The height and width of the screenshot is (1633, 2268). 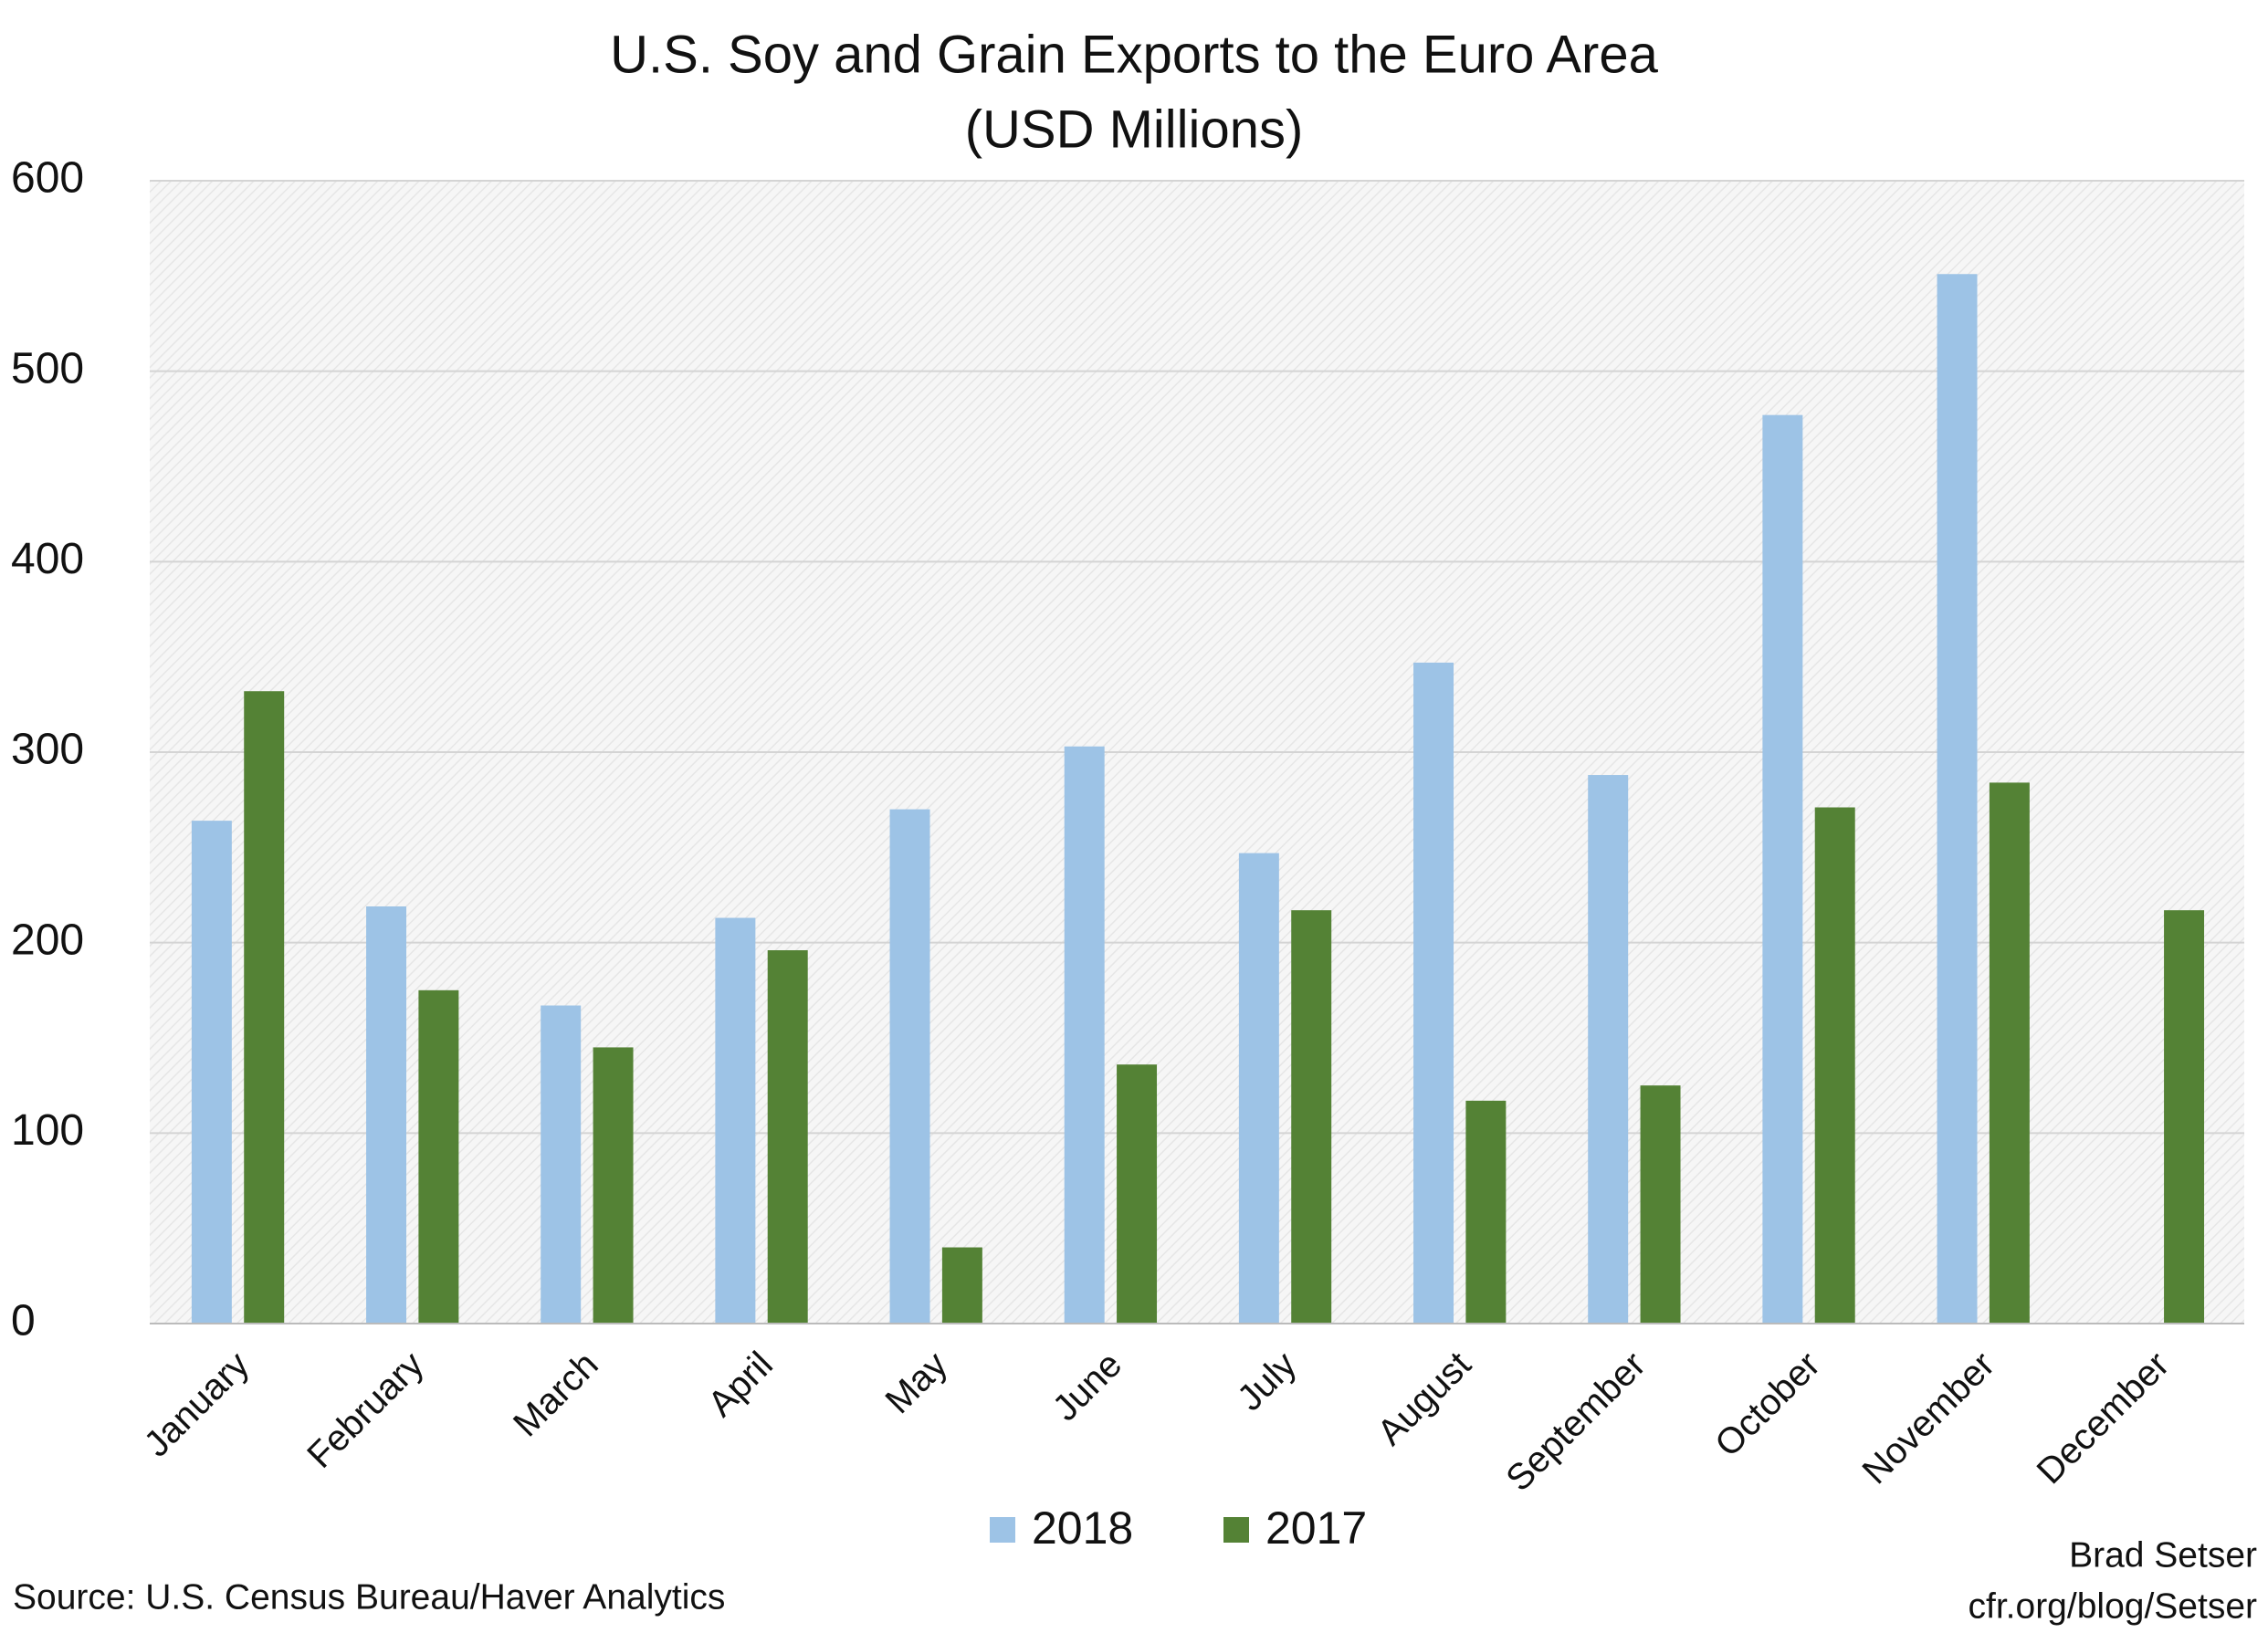 What do you see at coordinates (47, 368) in the screenshot?
I see `y-tick-label: 500` at bounding box center [47, 368].